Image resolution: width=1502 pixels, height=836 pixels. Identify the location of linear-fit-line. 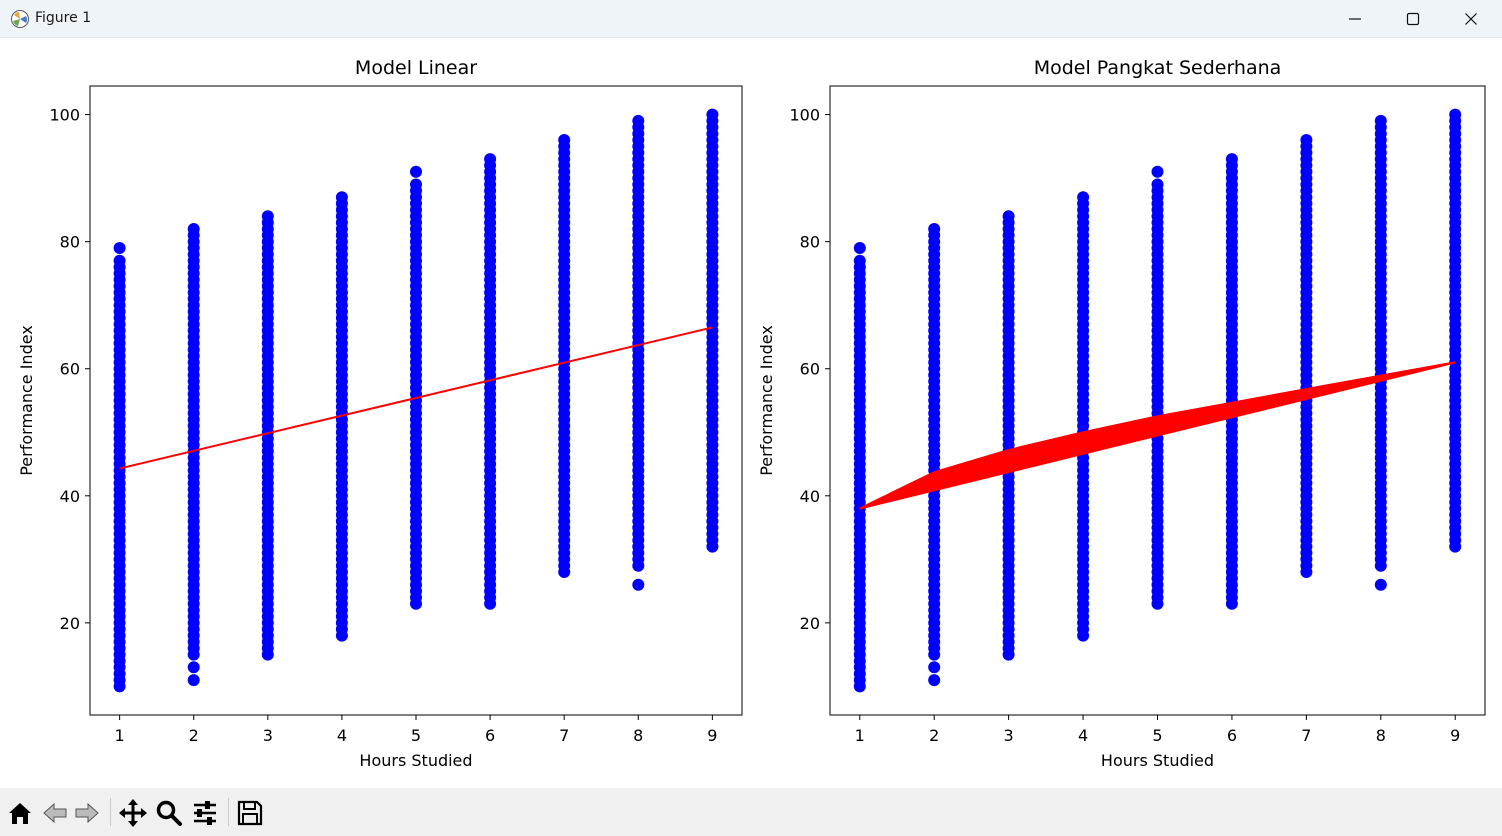
(416, 398).